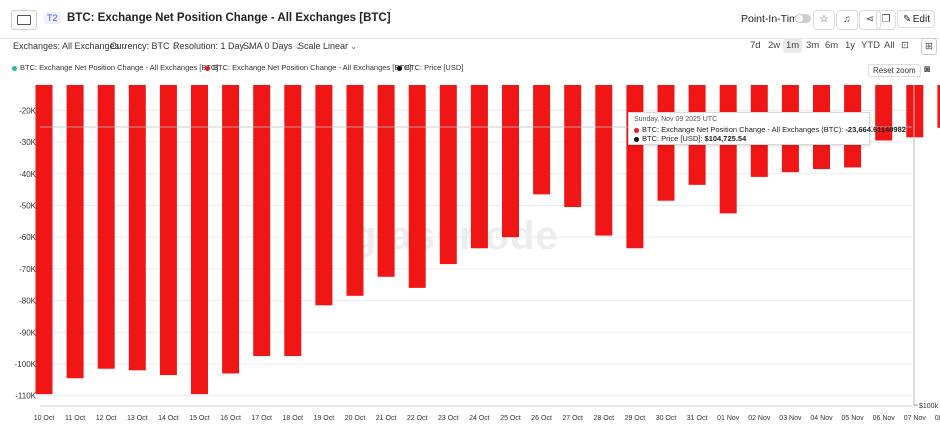 This screenshot has height=440, width=940. I want to click on x-tick-label: 19 Oct, so click(324, 418).